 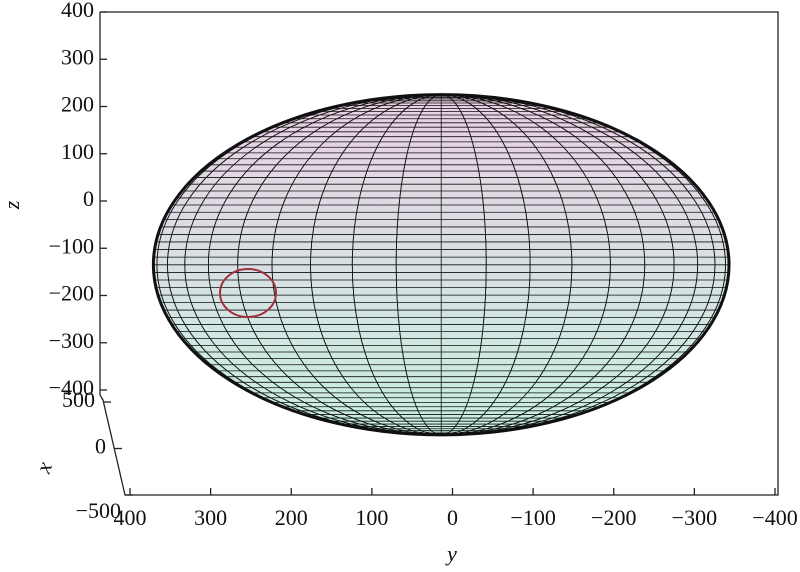 What do you see at coordinates (12, 205) in the screenshot?
I see `z-axis-label: z` at bounding box center [12, 205].